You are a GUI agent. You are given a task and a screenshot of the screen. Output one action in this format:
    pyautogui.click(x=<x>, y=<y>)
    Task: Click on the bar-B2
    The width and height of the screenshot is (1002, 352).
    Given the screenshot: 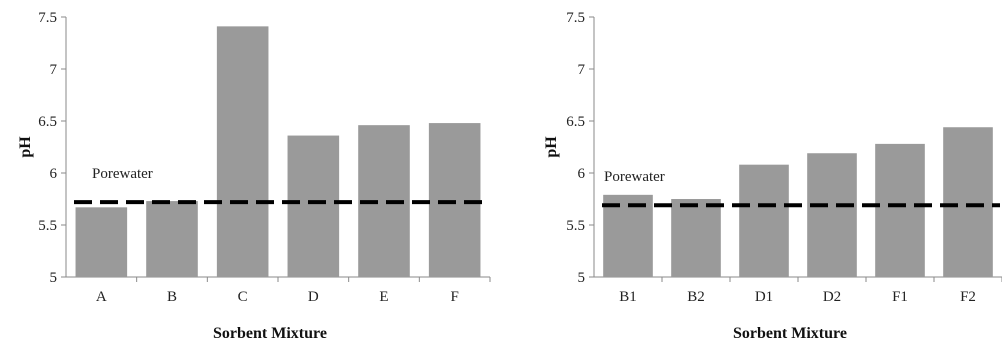 What is the action you would take?
    pyautogui.click(x=696, y=238)
    